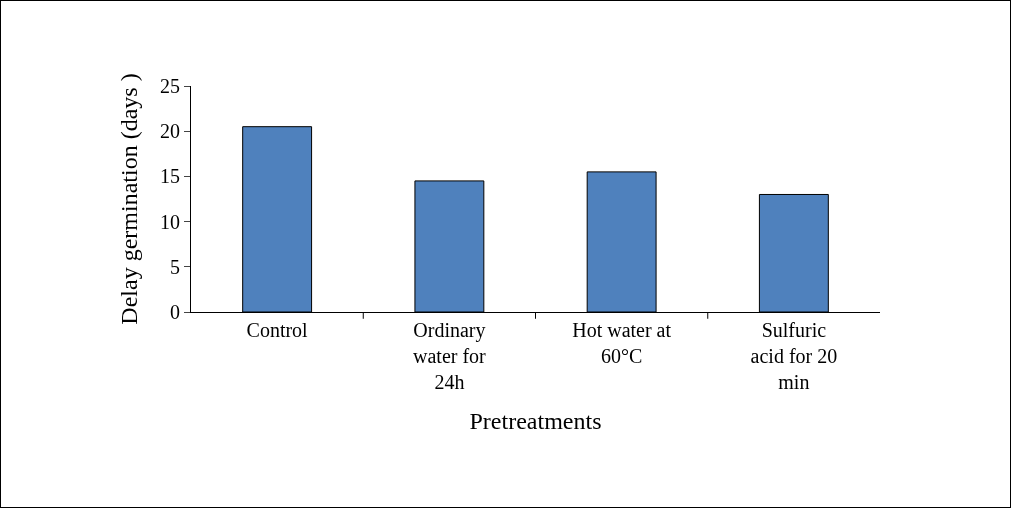 The image size is (1011, 508). I want to click on y-axis-title: Delay germination (days ), so click(129, 199).